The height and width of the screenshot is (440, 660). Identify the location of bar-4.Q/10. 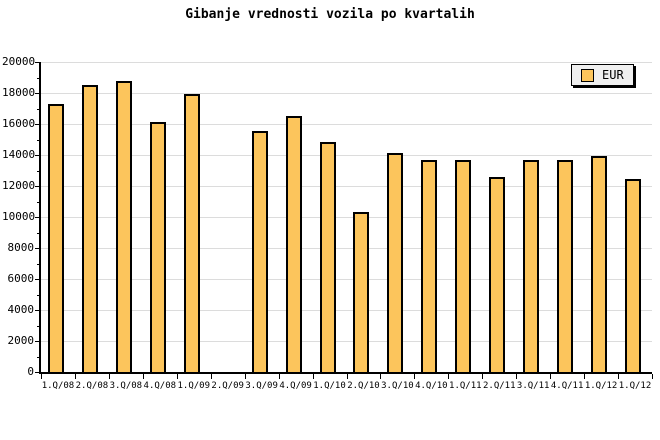
(429, 266).